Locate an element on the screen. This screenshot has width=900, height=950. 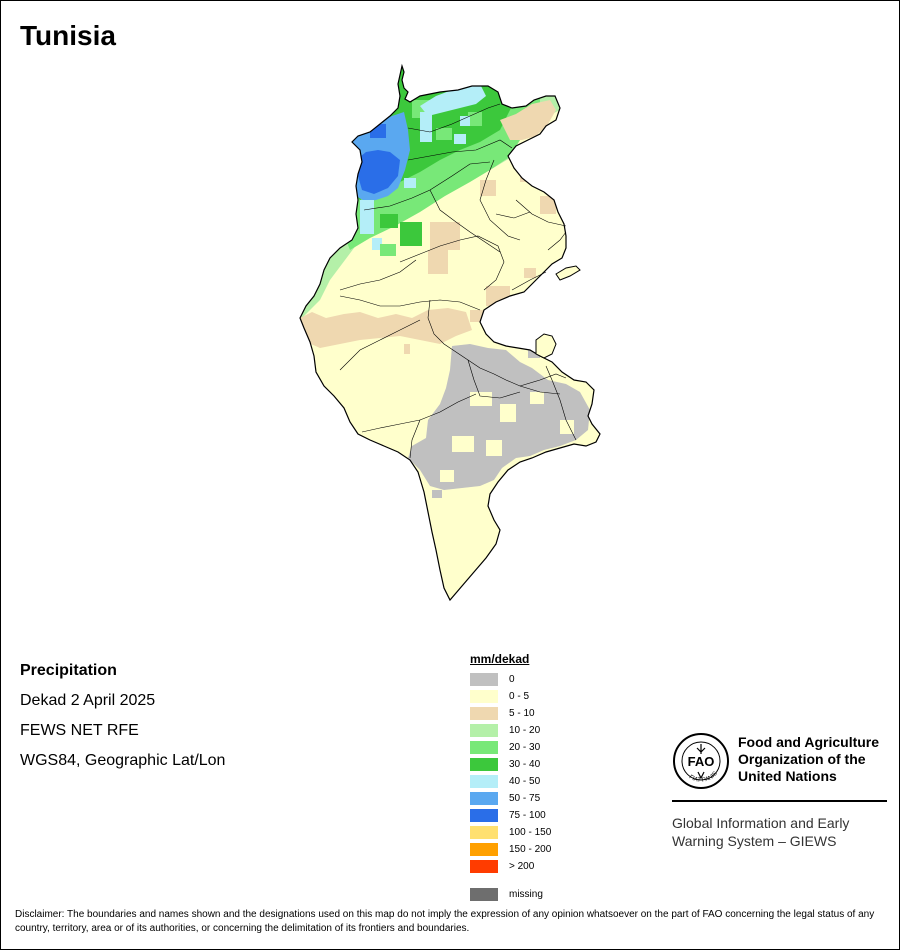
giews-line2: Warning System – GIEWS is located at coordinates (754, 841).